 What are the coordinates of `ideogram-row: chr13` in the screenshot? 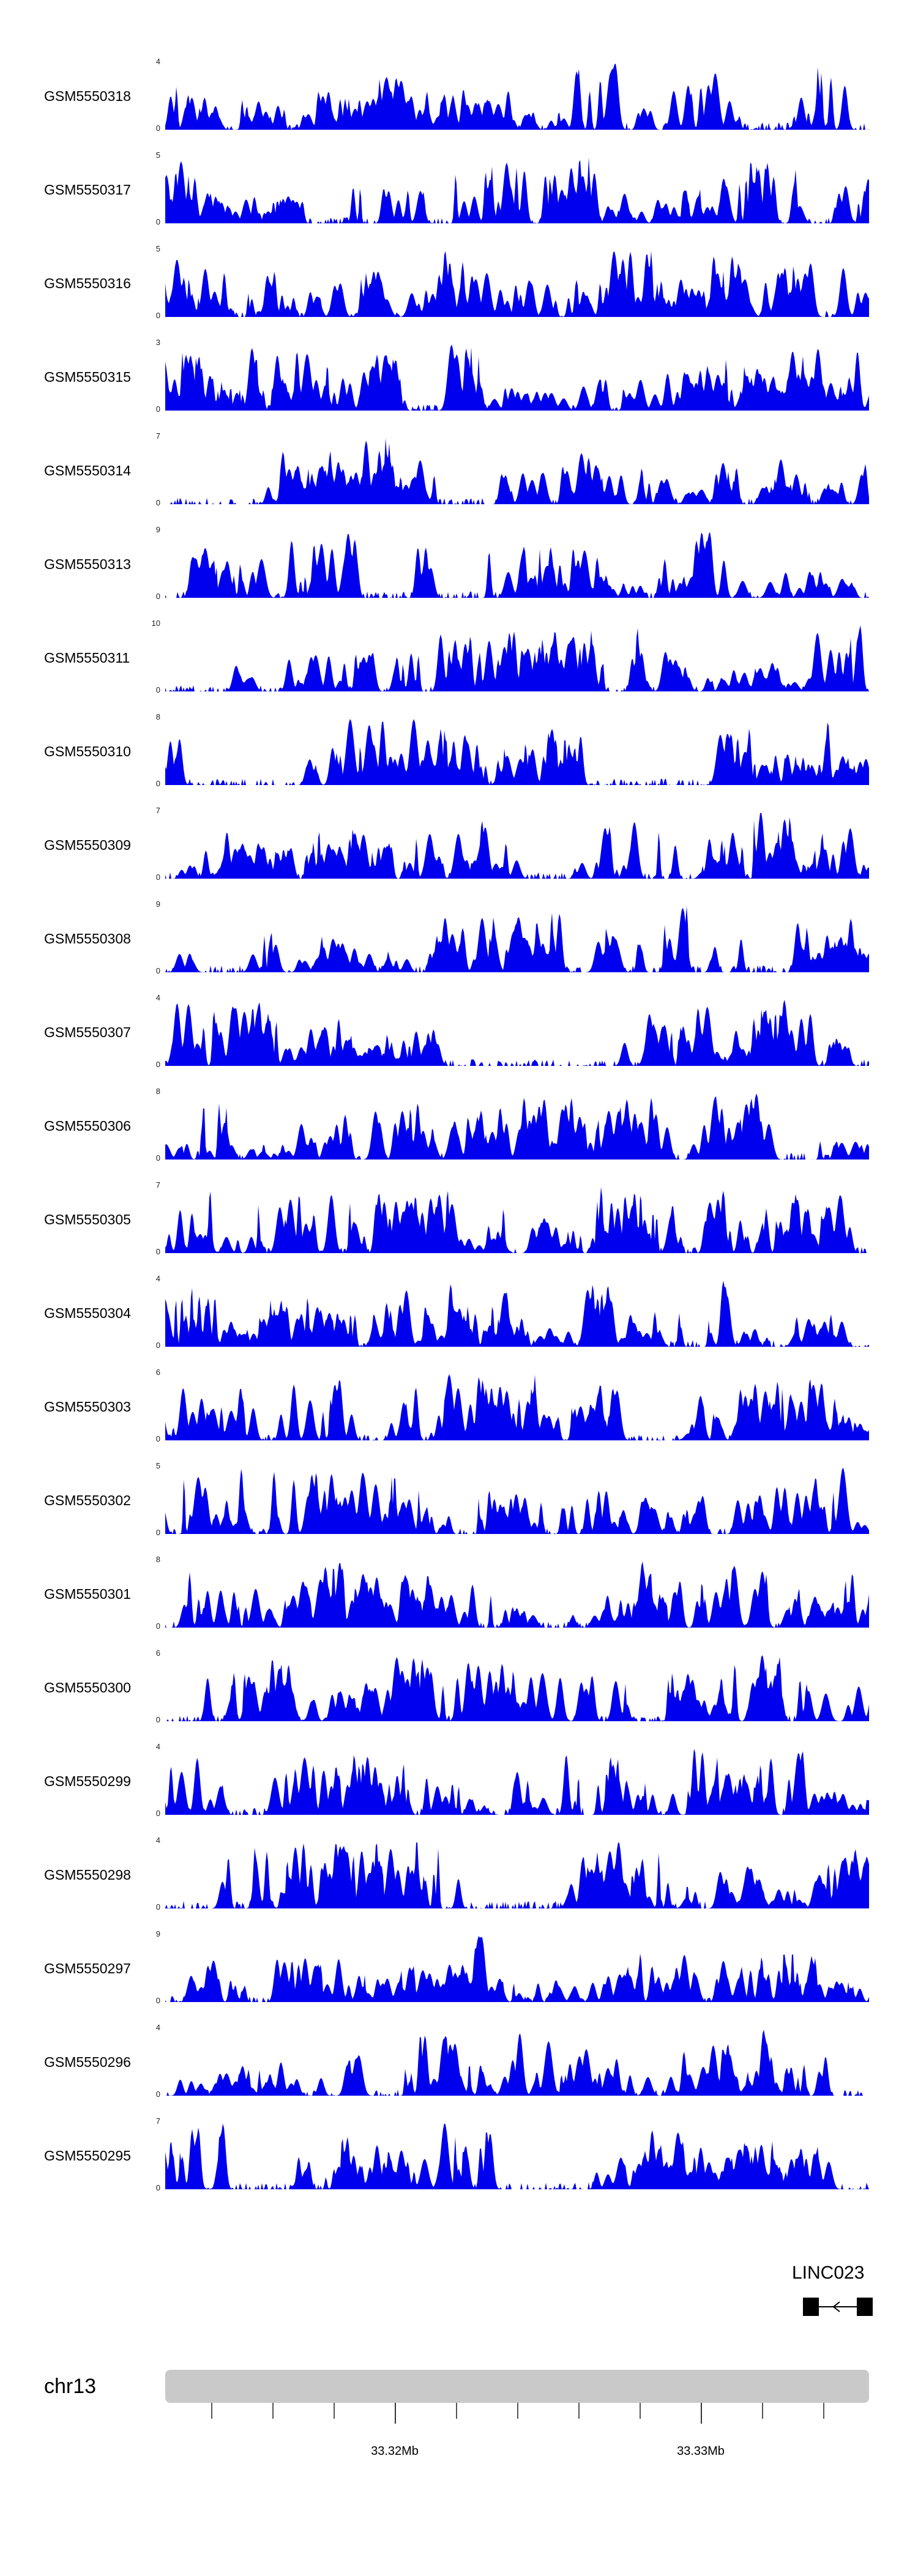 It's located at (459, 2386).